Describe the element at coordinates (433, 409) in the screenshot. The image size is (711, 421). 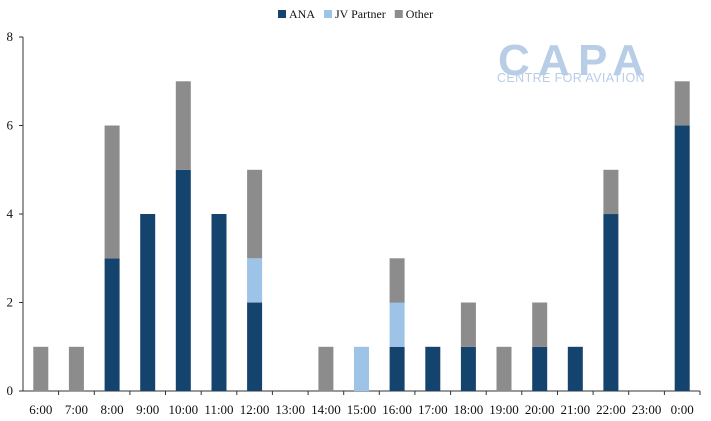
I see `x-tick-label: 17:00` at that location.